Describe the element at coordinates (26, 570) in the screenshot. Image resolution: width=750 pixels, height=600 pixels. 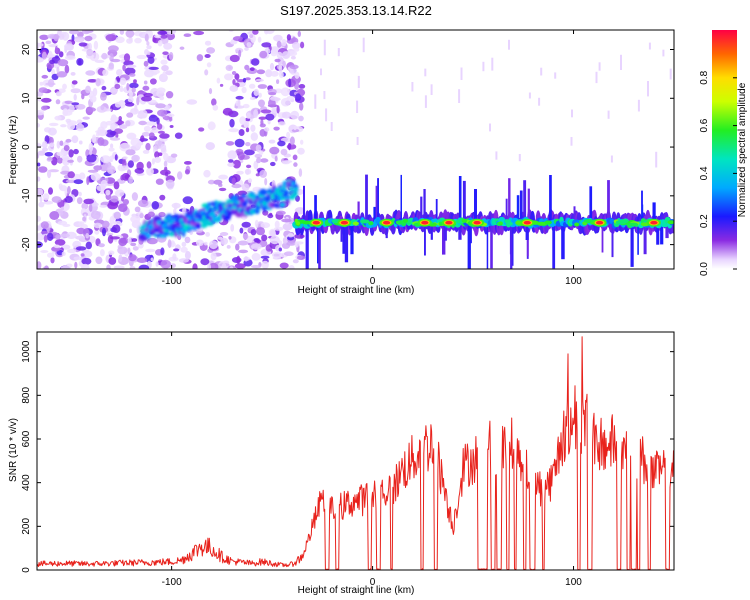
I see `y-tick-label: 0` at that location.